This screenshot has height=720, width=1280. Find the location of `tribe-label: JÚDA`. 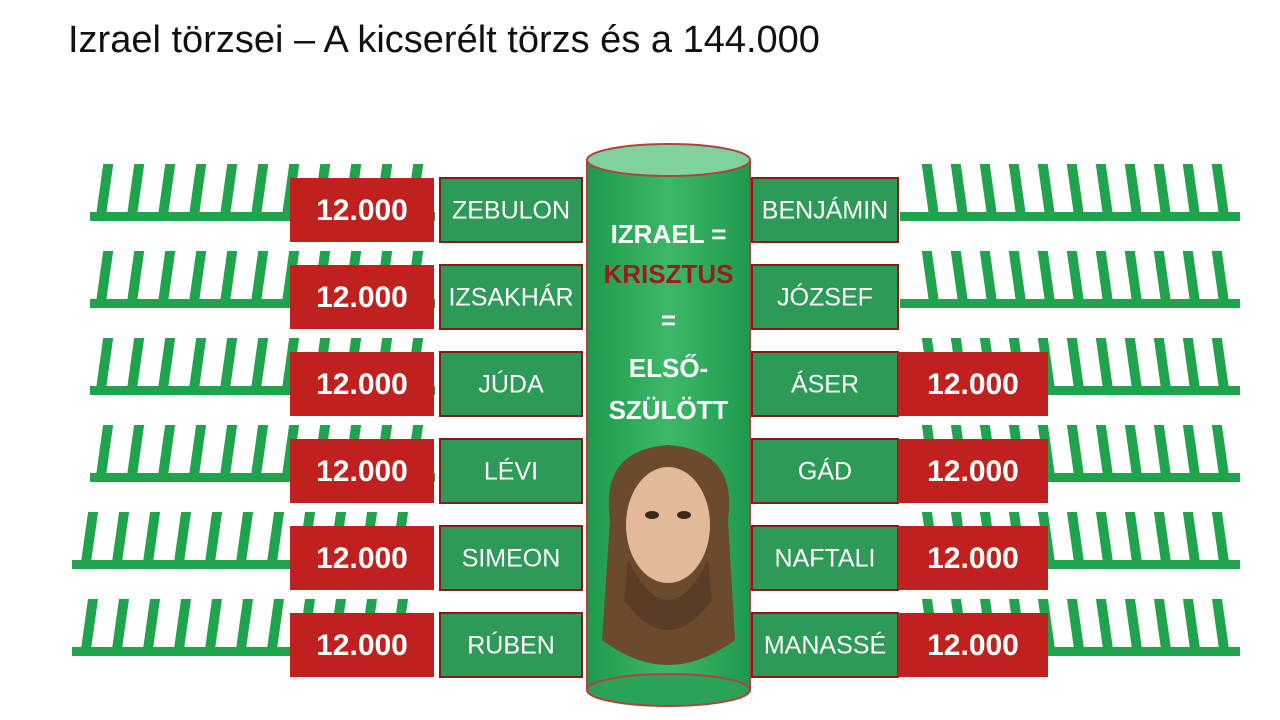

tribe-label: JÚDA is located at coordinates (511, 384).